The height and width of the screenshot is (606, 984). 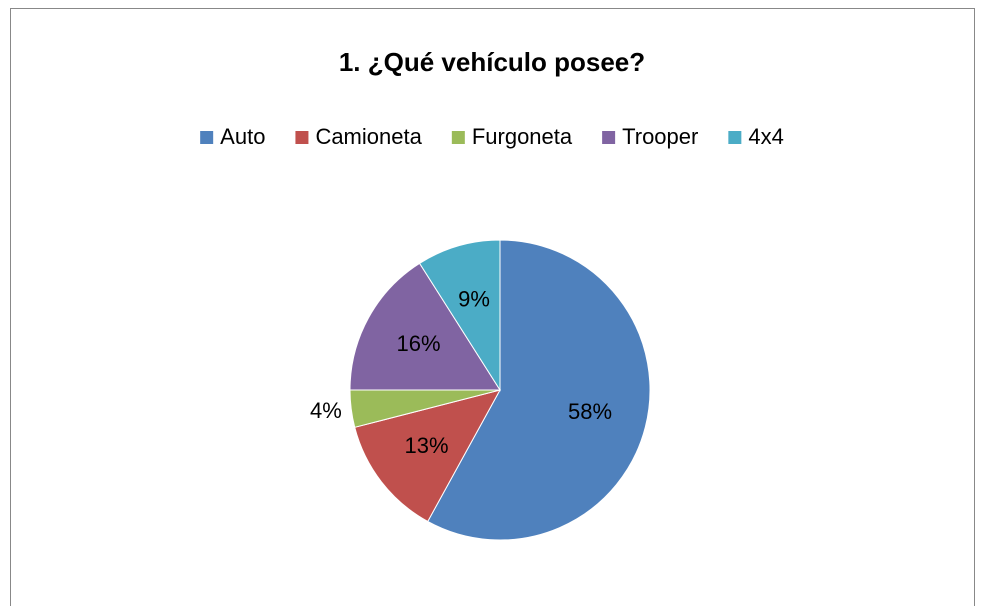 I want to click on legend: Auto Camioneta Furgoneta Trooper 4x4, so click(x=492, y=136).